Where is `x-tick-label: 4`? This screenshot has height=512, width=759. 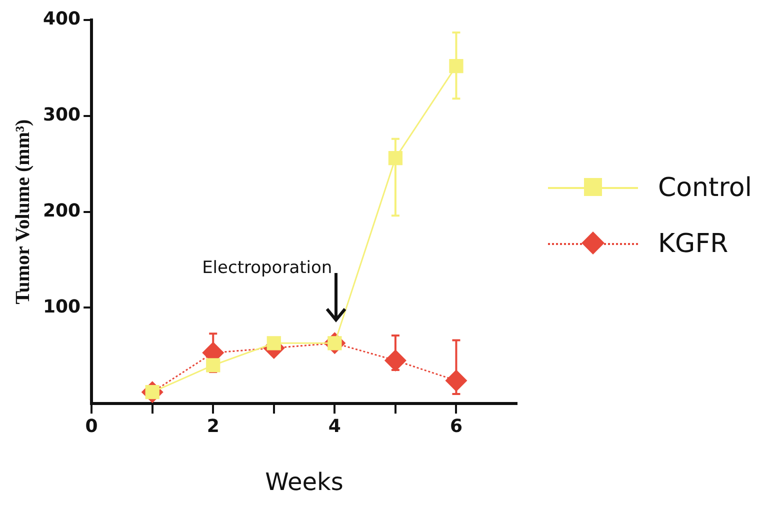
x-tick-label: 4 is located at coordinates (334, 427).